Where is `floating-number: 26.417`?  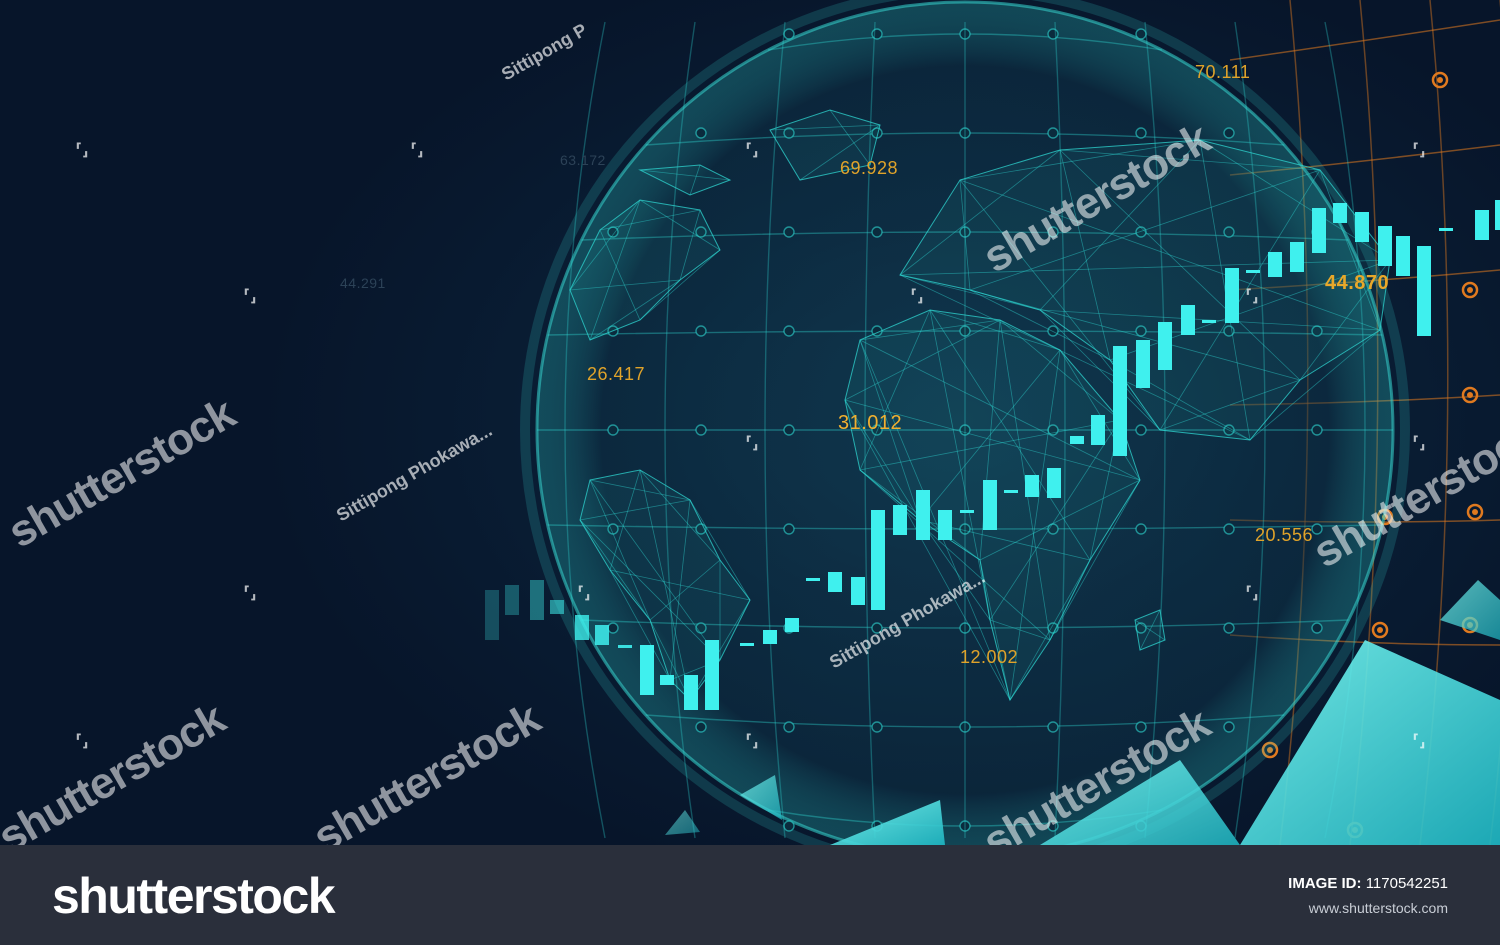
floating-number: 26.417 is located at coordinates (616, 374).